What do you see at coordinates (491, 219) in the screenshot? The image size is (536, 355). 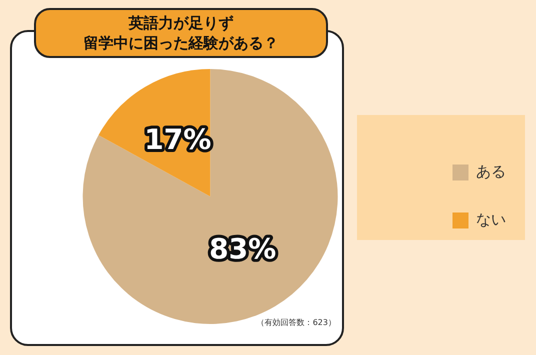 I see `legend-label: ない` at bounding box center [491, 219].